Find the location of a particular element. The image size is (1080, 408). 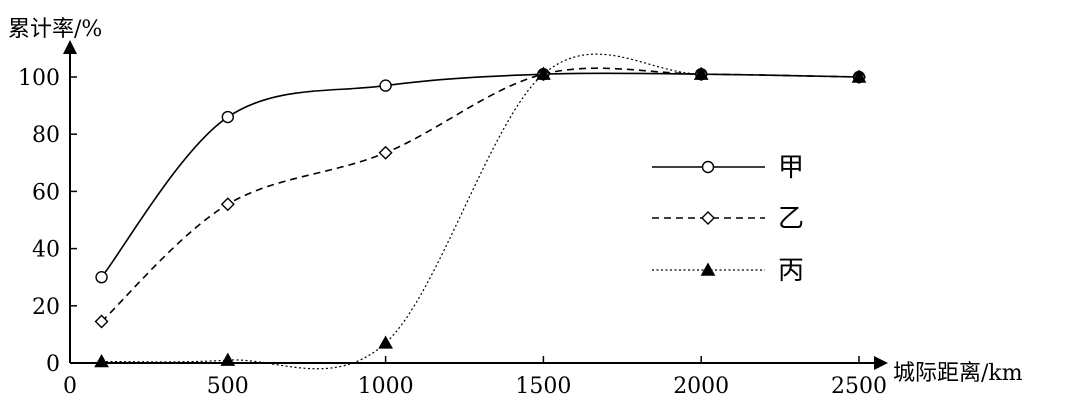

x-tick-label: 2000 is located at coordinates (701, 386).